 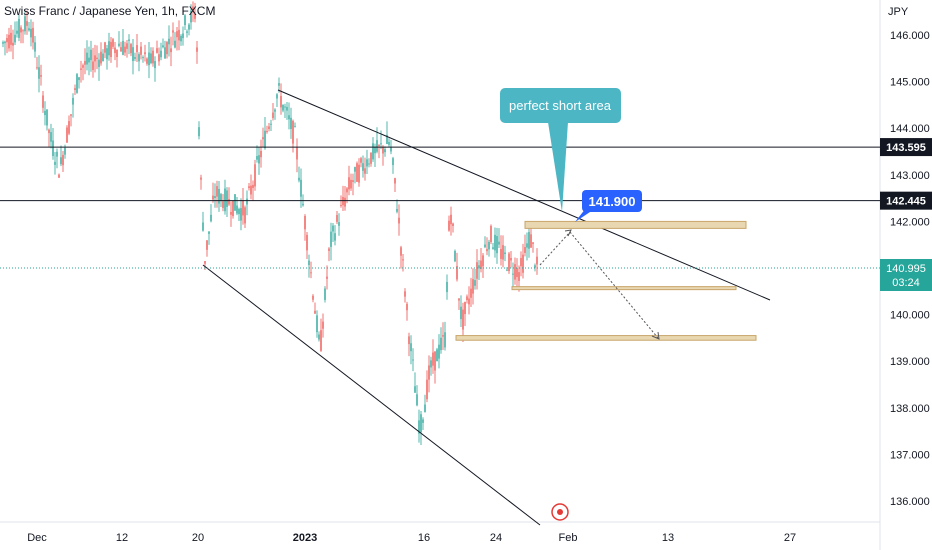 What do you see at coordinates (655, 335) in the screenshot?
I see `arrowhead-down` at bounding box center [655, 335].